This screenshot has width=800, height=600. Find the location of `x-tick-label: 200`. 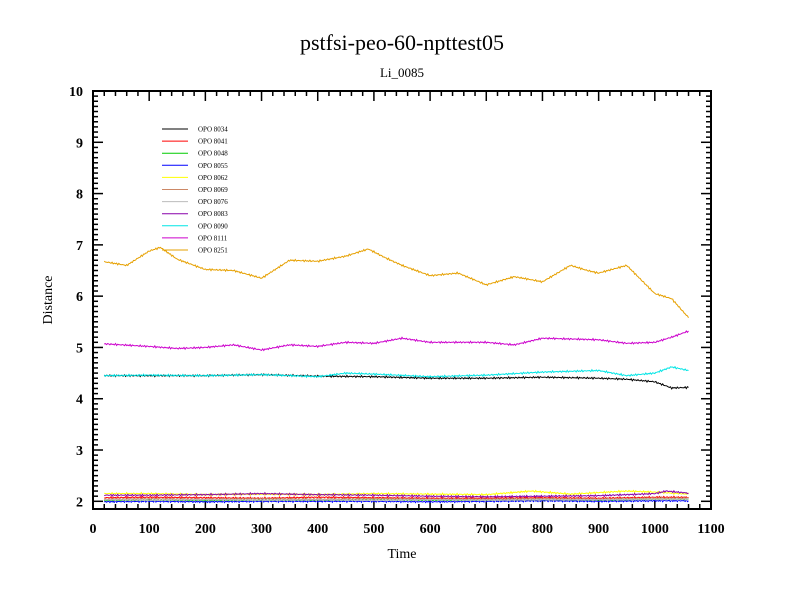

x-tick-label: 200 is located at coordinates (205, 529).